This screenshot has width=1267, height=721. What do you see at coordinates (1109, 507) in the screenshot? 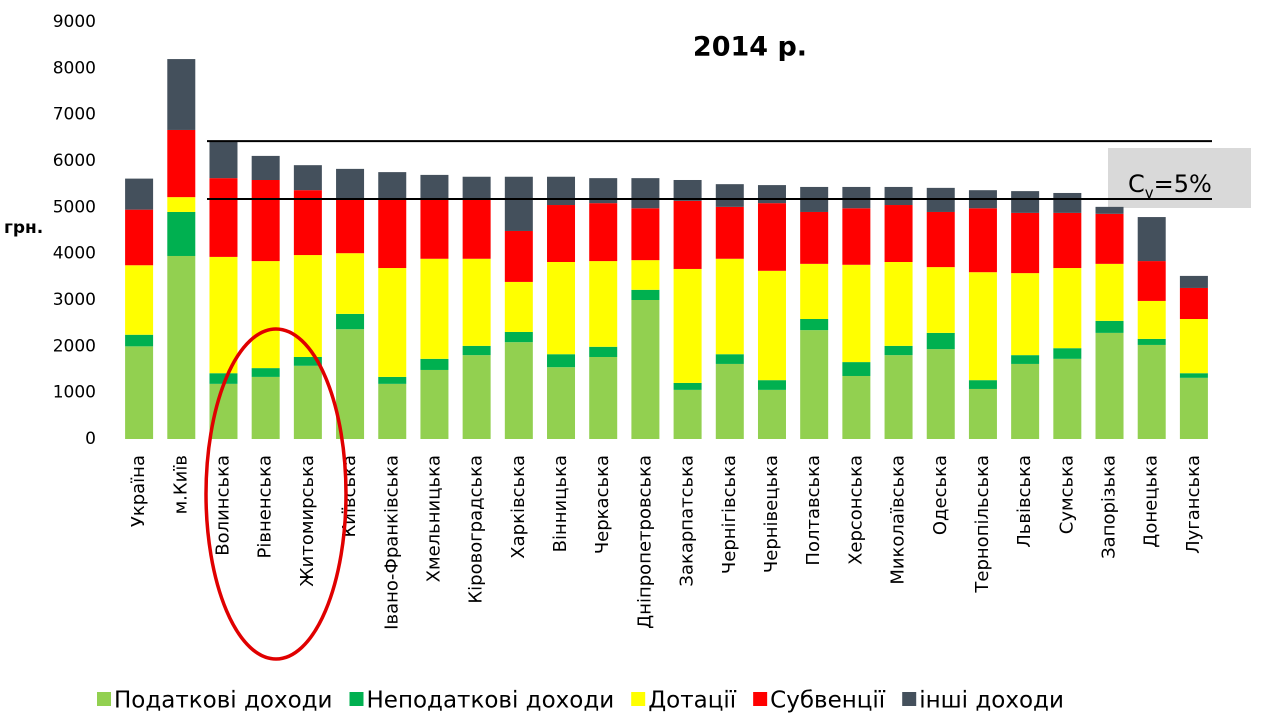
I see `x-tick-label: Запорізька` at bounding box center [1109, 507].